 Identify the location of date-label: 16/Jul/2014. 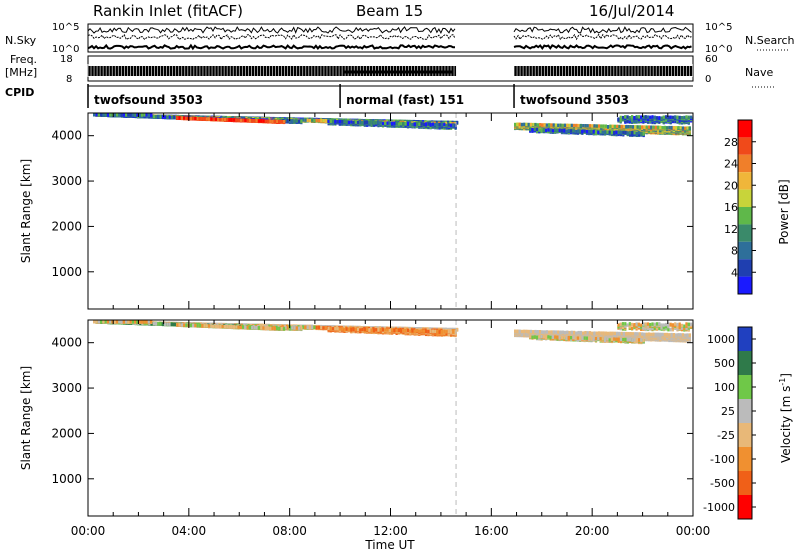
(631, 11).